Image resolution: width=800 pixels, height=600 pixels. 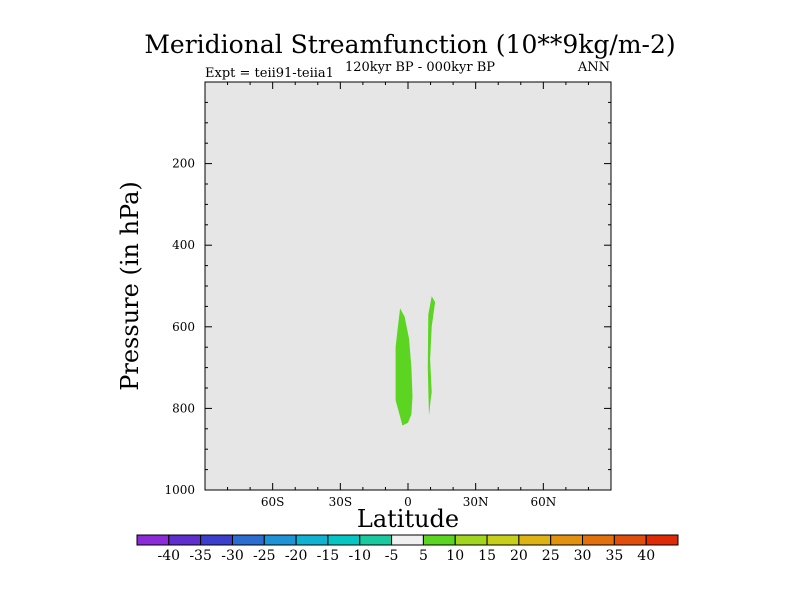 I want to click on x-axis-label: Latitude, so click(x=408, y=519).